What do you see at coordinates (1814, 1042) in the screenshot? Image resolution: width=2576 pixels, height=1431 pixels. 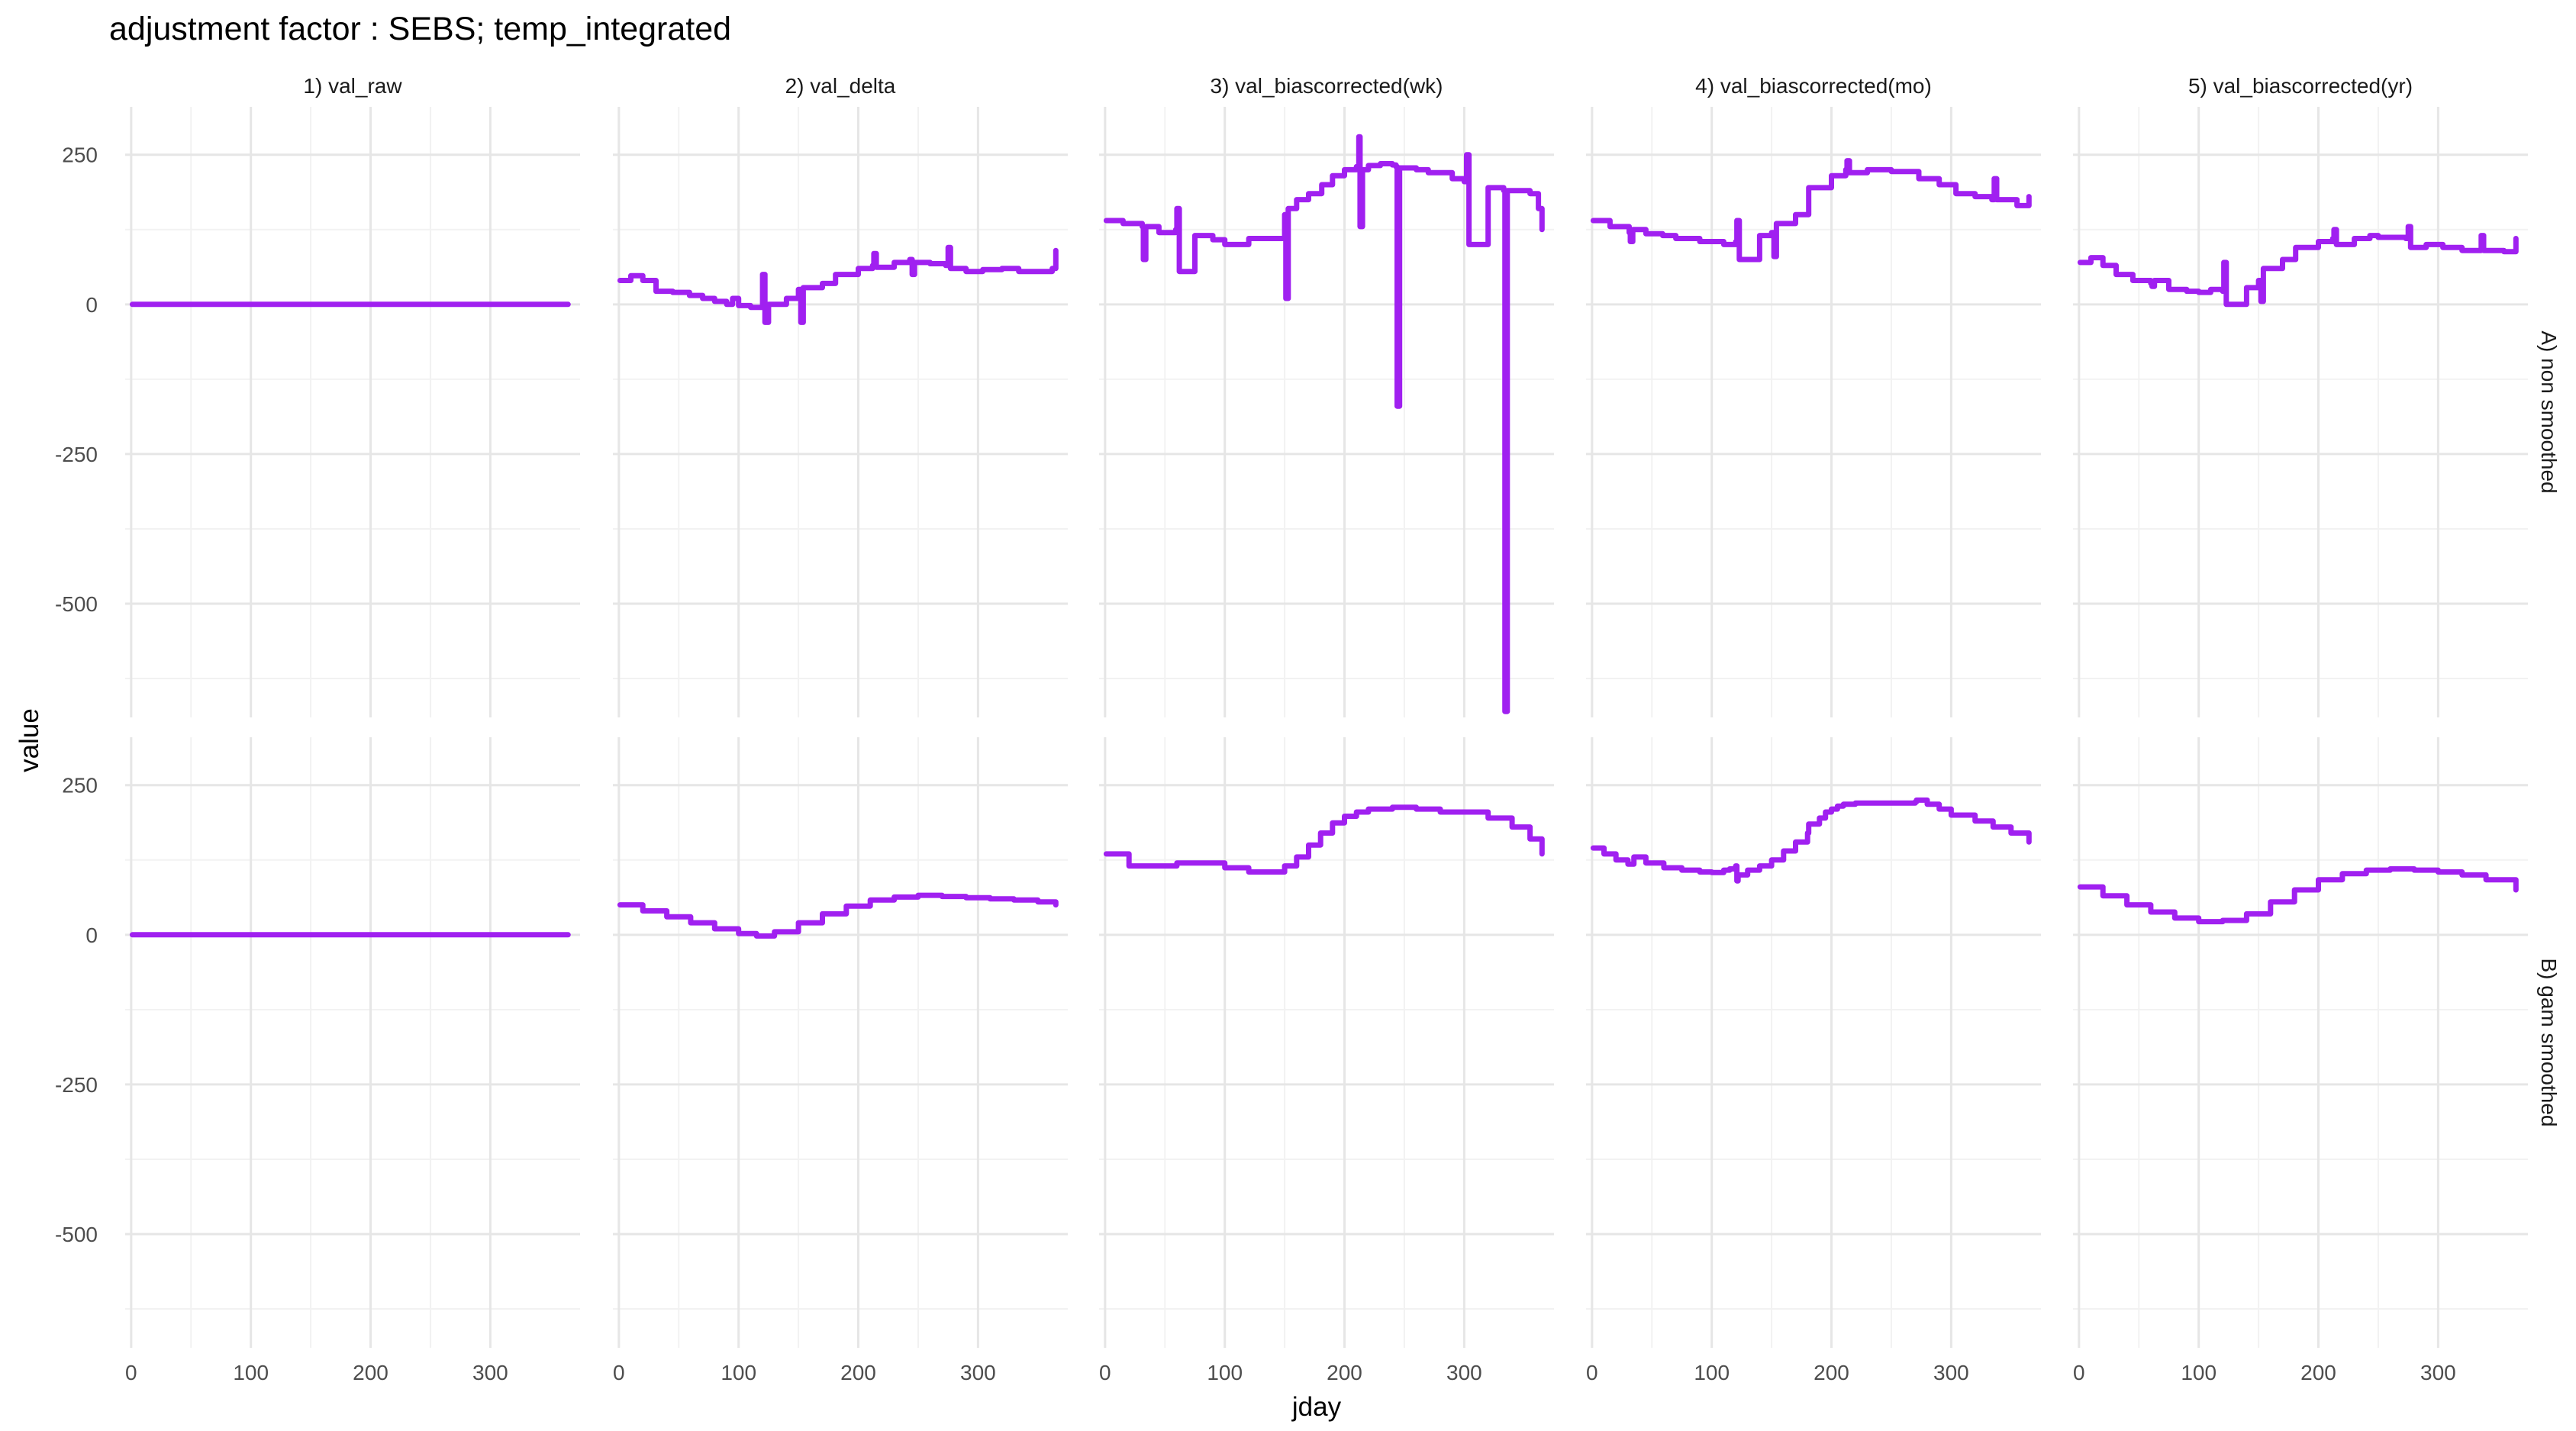 I see `facet-panel-r2-c4` at bounding box center [1814, 1042].